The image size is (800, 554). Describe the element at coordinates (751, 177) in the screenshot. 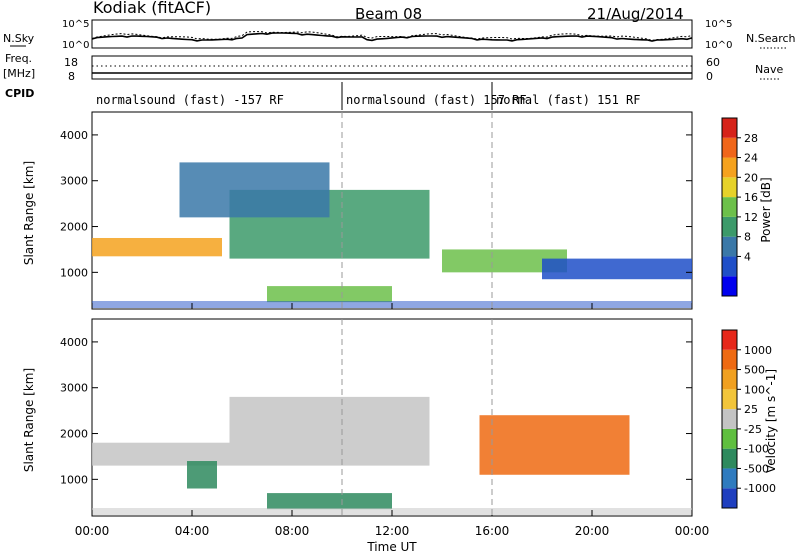

I see `power-colorbar-tick-label-2: 20` at that location.